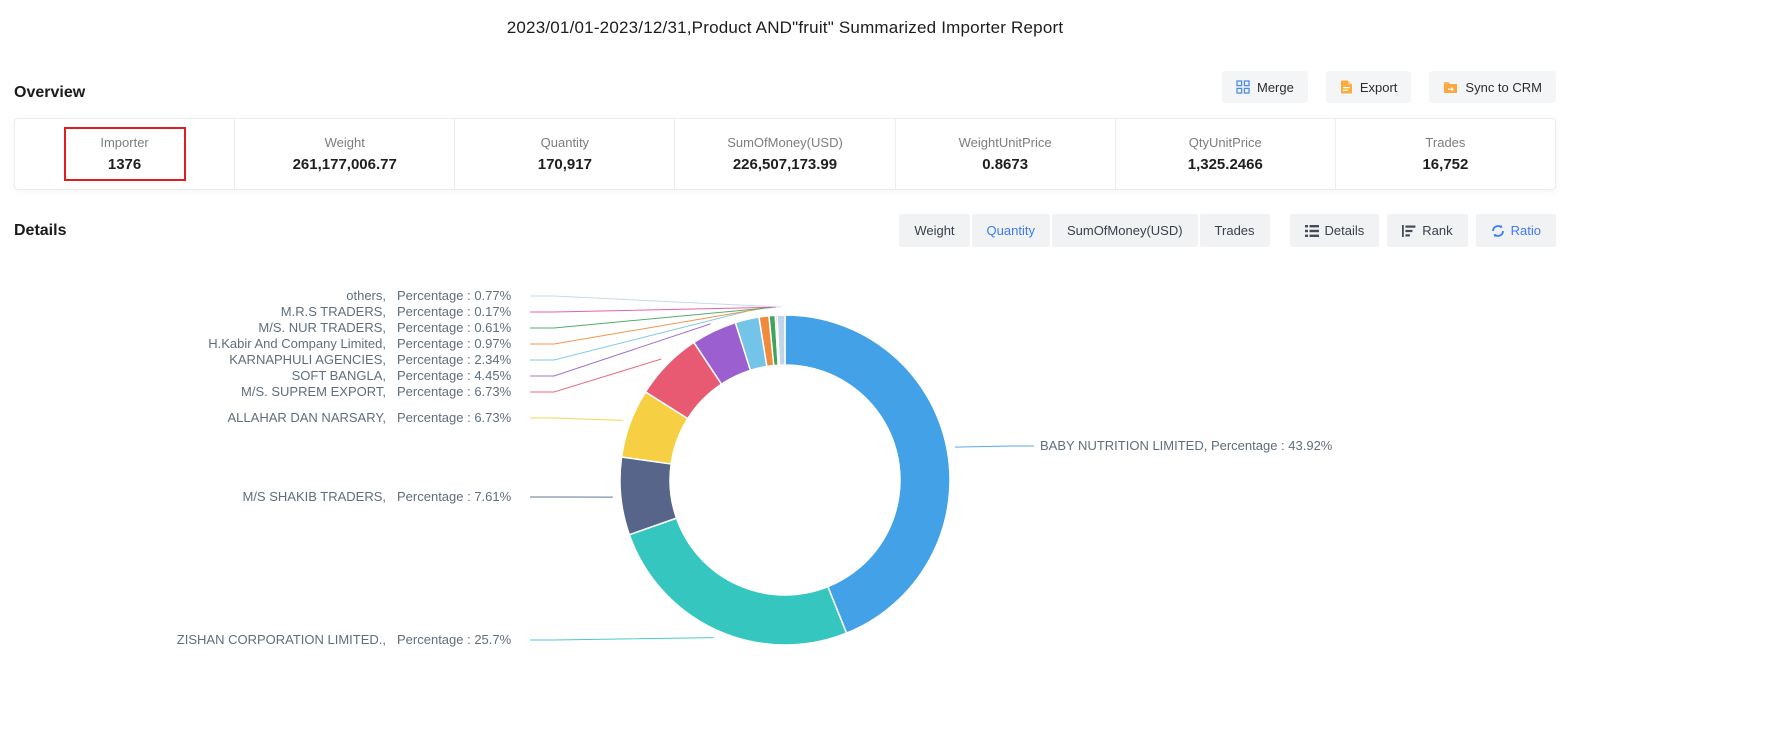 The height and width of the screenshot is (741, 1765). What do you see at coordinates (622, 639) in the screenshot?
I see `pie-leader-line-zishan-corporation-limited` at bounding box center [622, 639].